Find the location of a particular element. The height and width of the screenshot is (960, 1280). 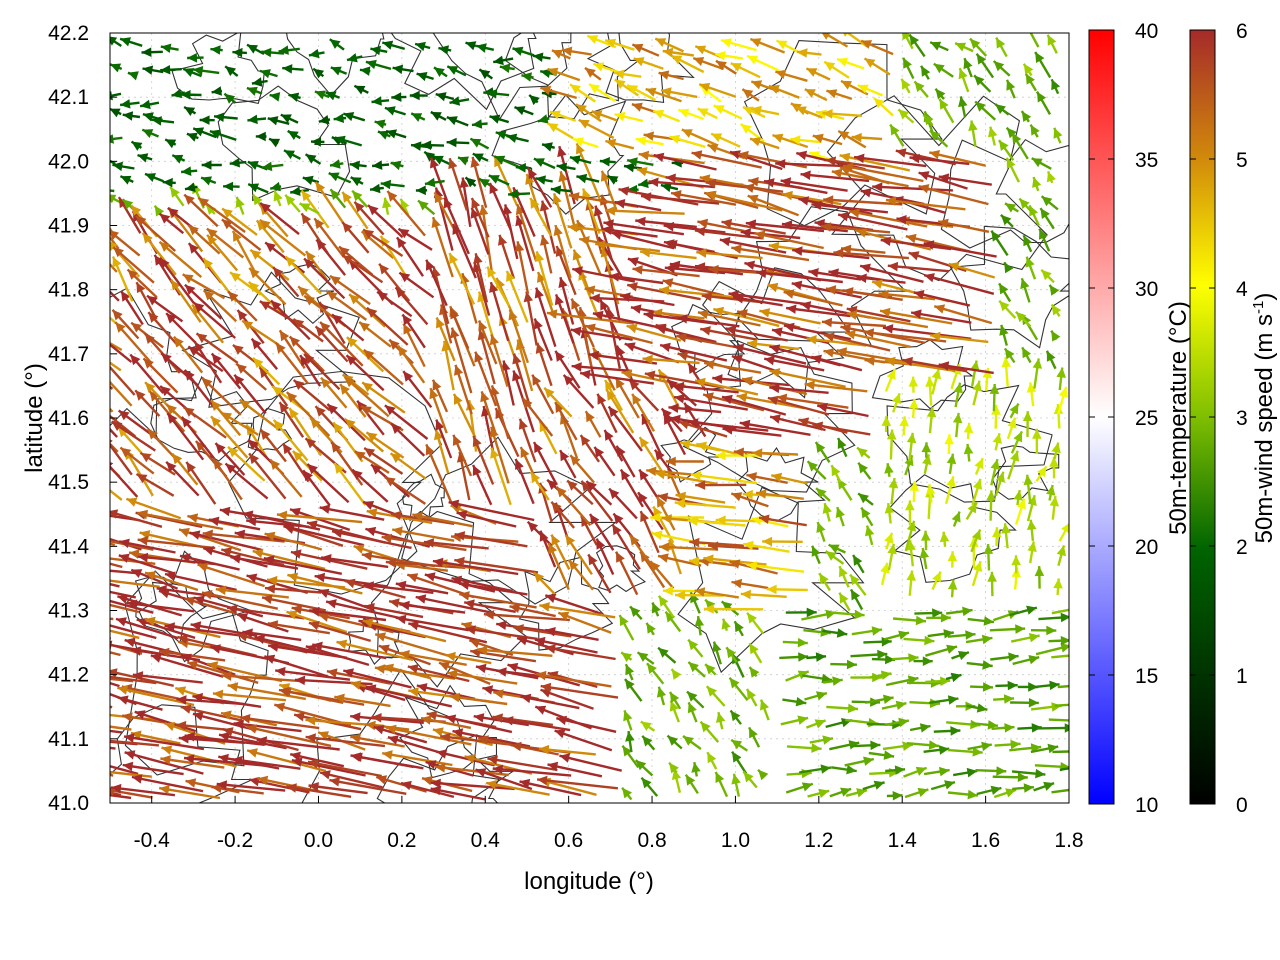

x-tick-label: -0.4 is located at coordinates (152, 840).